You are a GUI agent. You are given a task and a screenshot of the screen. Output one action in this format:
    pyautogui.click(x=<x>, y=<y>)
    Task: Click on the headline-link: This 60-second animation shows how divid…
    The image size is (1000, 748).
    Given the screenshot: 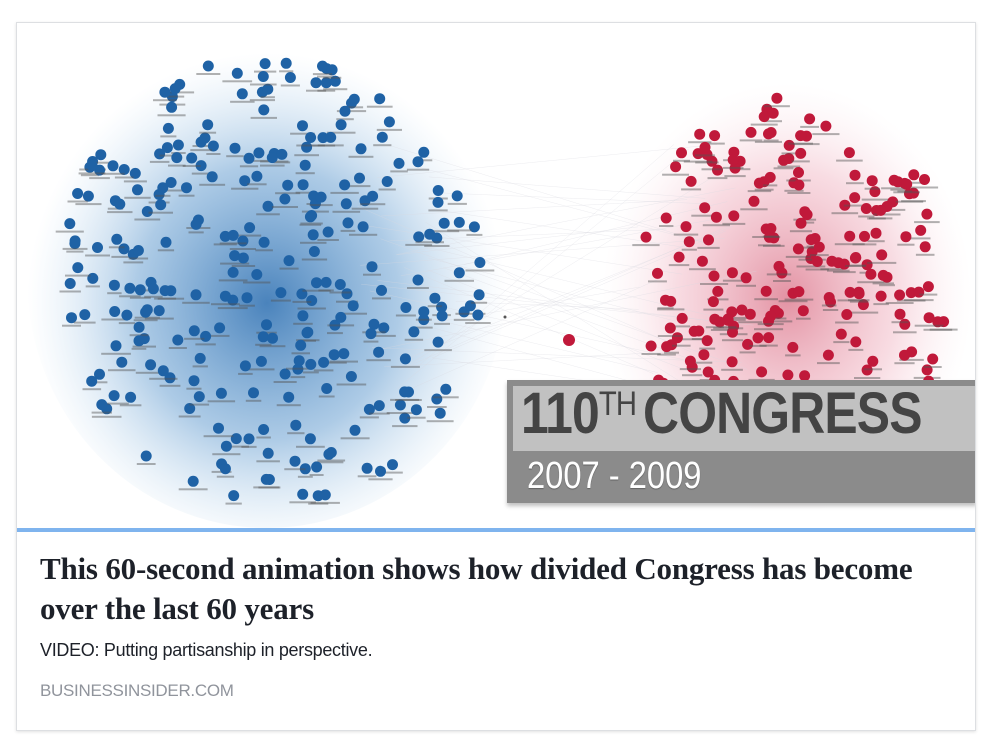 What is the action you would take?
    pyautogui.click(x=476, y=588)
    